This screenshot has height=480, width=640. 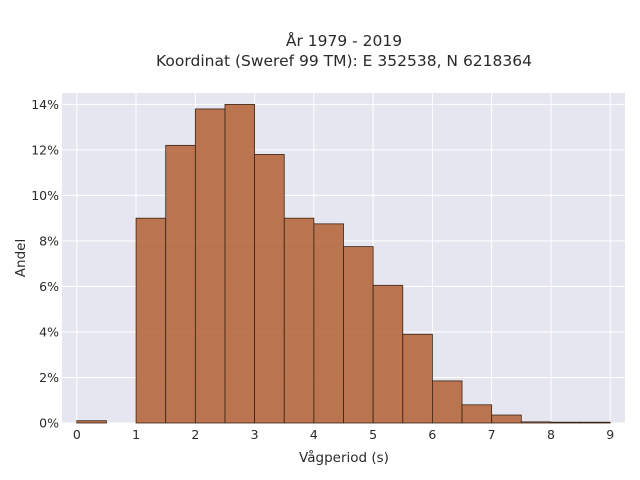 I want to click on x-axis-label: Vågperiod (s), so click(x=344, y=457).